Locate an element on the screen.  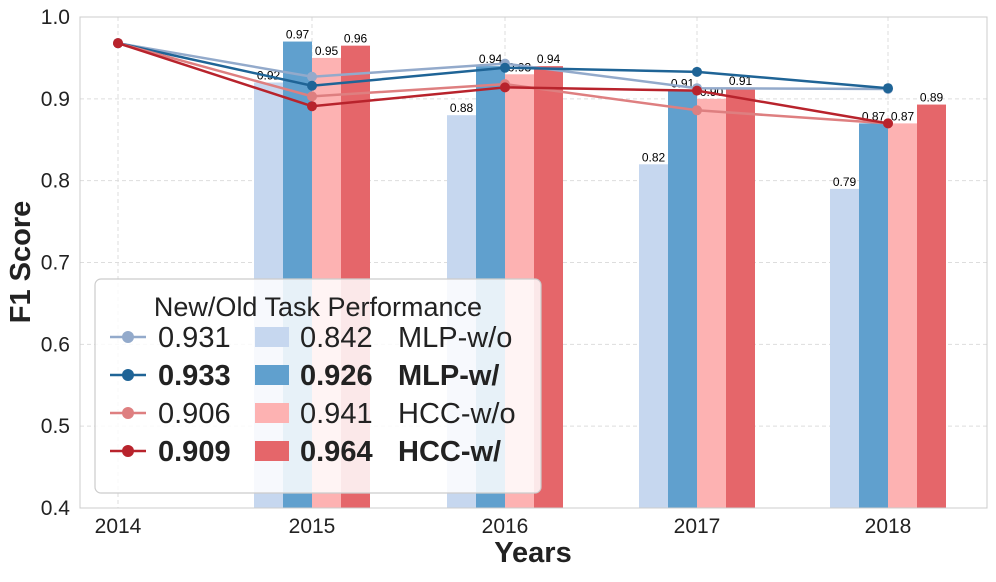
x-tick-label: 2018 is located at coordinates (888, 526).